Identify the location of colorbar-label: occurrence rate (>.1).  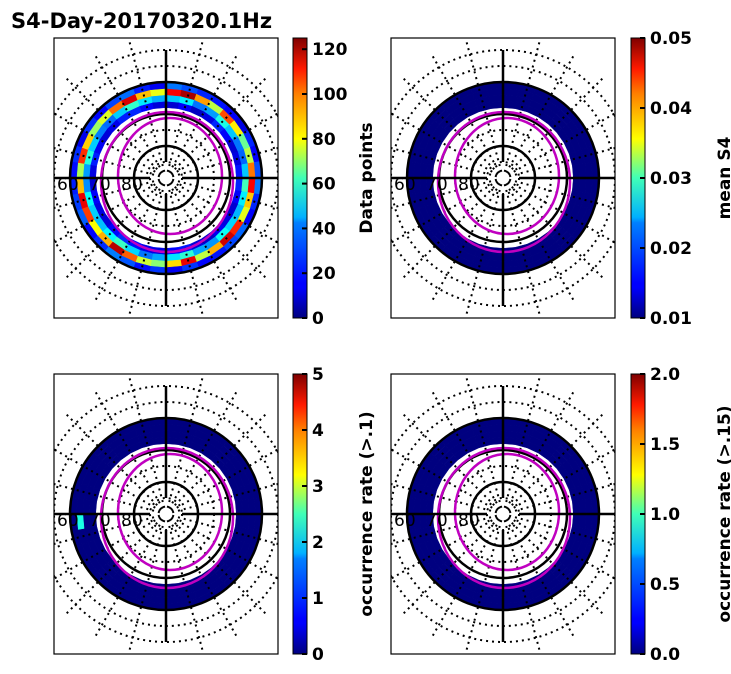
(367, 513).